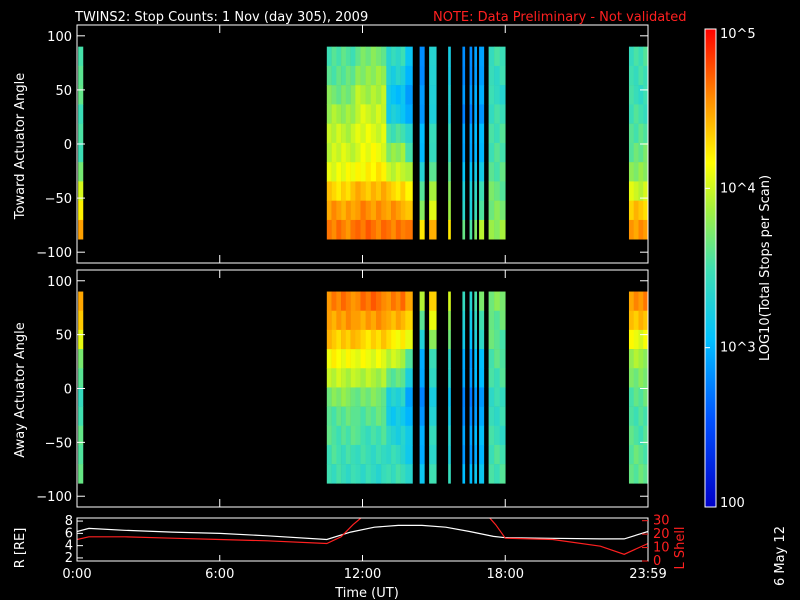 This screenshot has width=800, height=600. What do you see at coordinates (661, 534) in the screenshot?
I see `l-shell-ytick-label: 20` at bounding box center [661, 534].